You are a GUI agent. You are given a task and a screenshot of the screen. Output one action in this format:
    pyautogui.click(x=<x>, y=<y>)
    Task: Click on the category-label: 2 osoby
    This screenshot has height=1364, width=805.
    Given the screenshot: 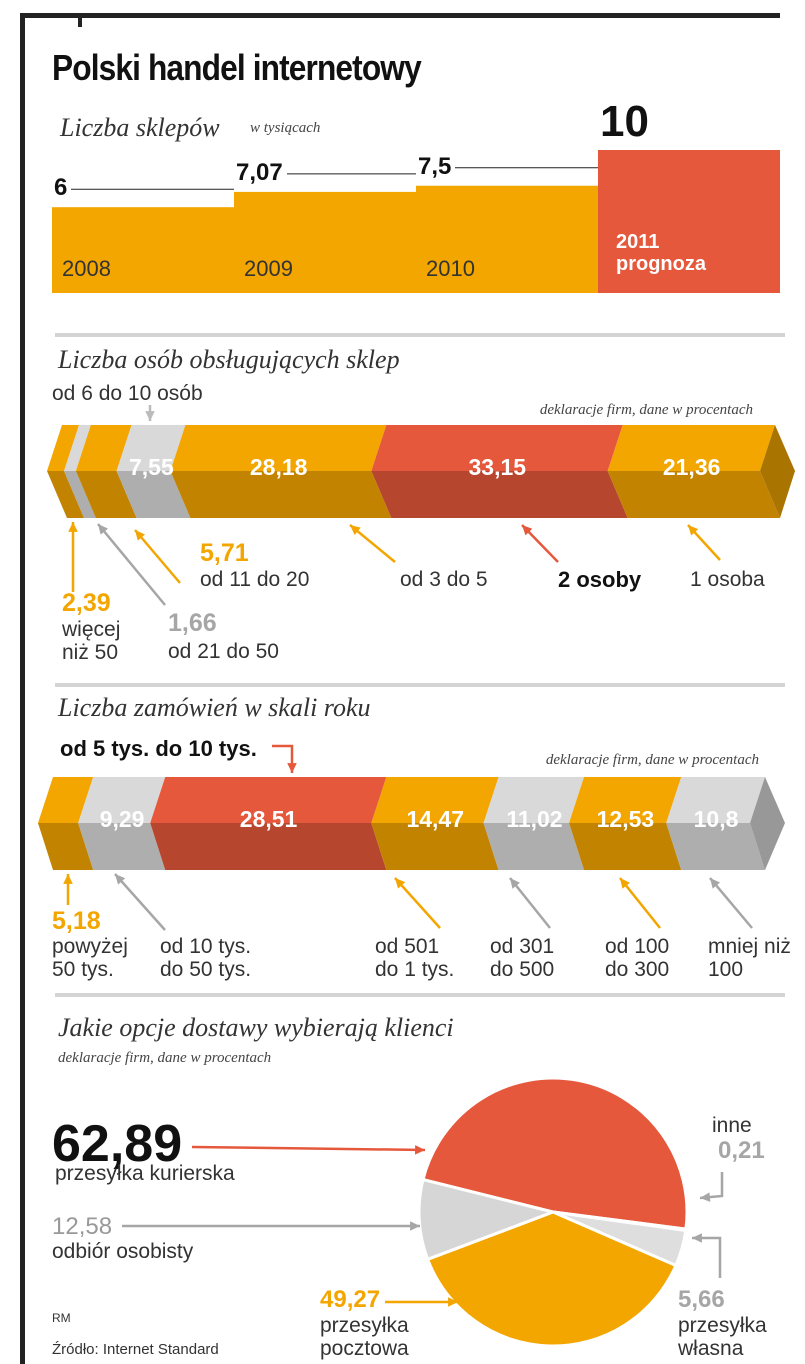 What is the action you would take?
    pyautogui.click(x=600, y=579)
    